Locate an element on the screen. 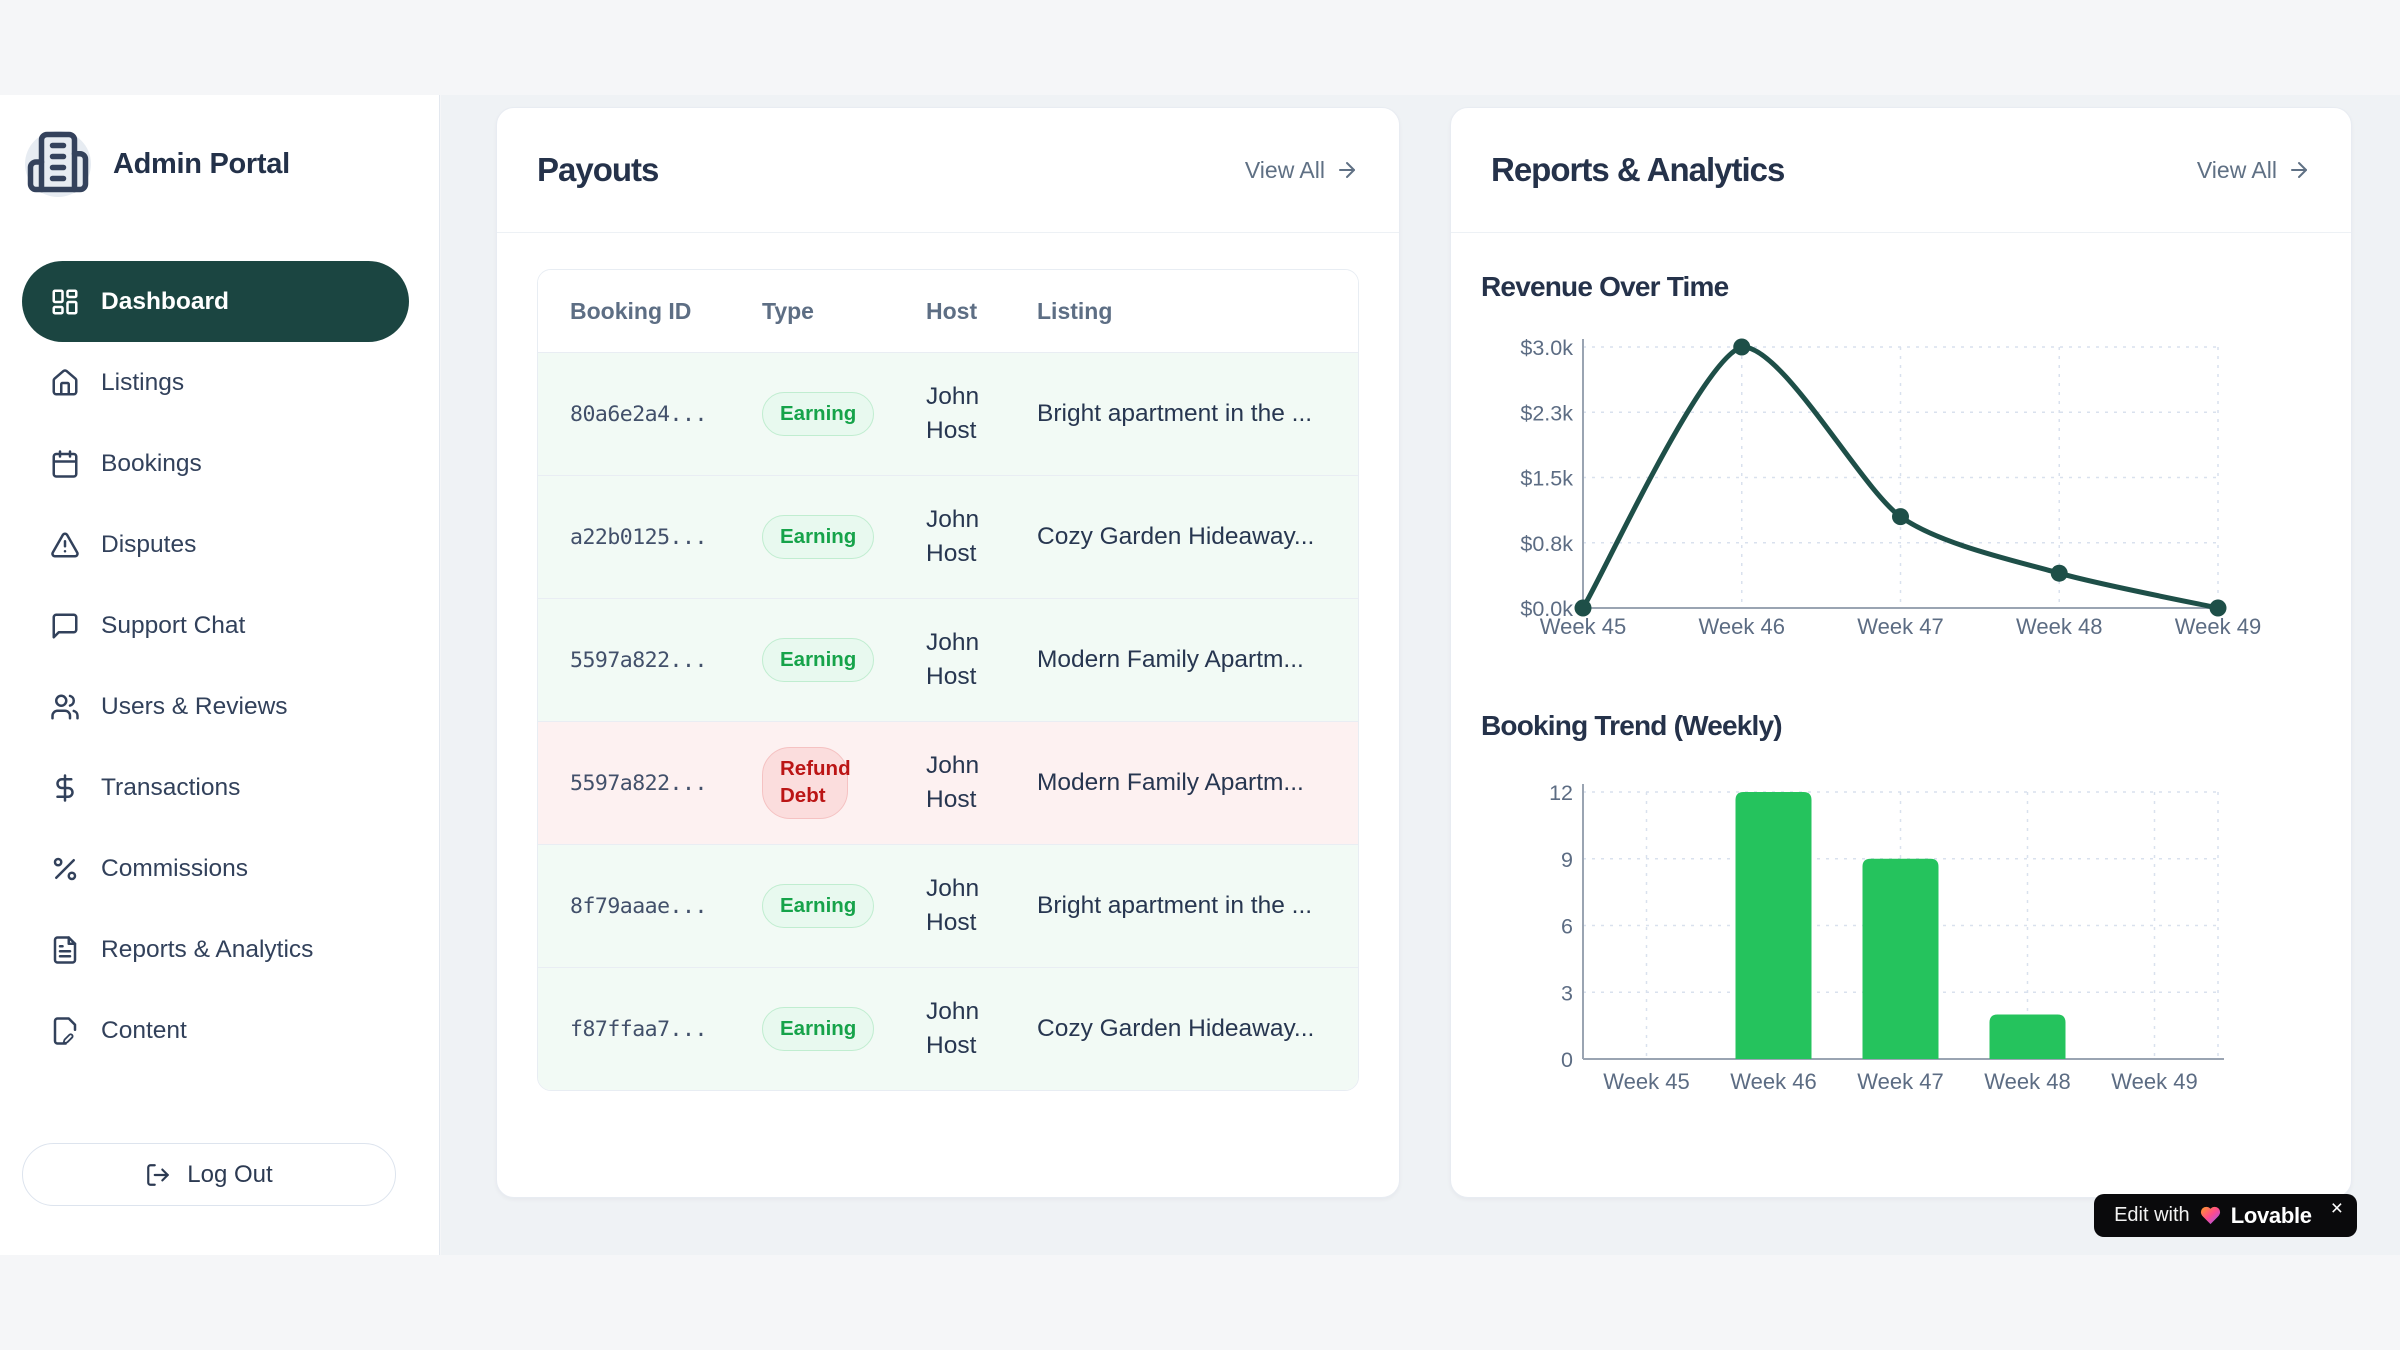 The width and height of the screenshot is (2400, 1350). svg-text: Week 48 is located at coordinates (2059, 626).